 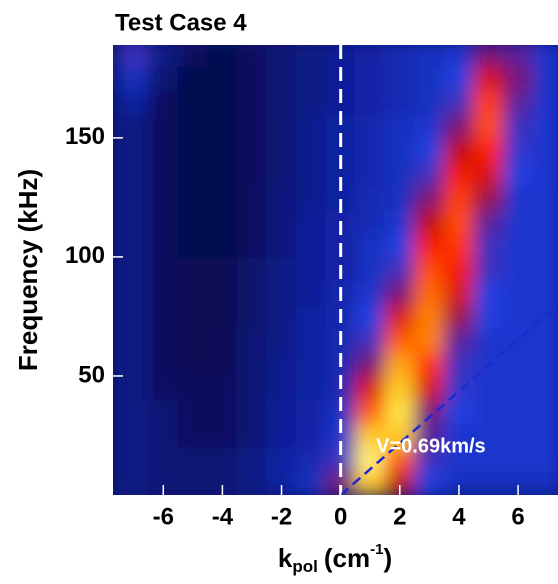 I want to click on x-tick-label: 6, so click(x=517, y=516).